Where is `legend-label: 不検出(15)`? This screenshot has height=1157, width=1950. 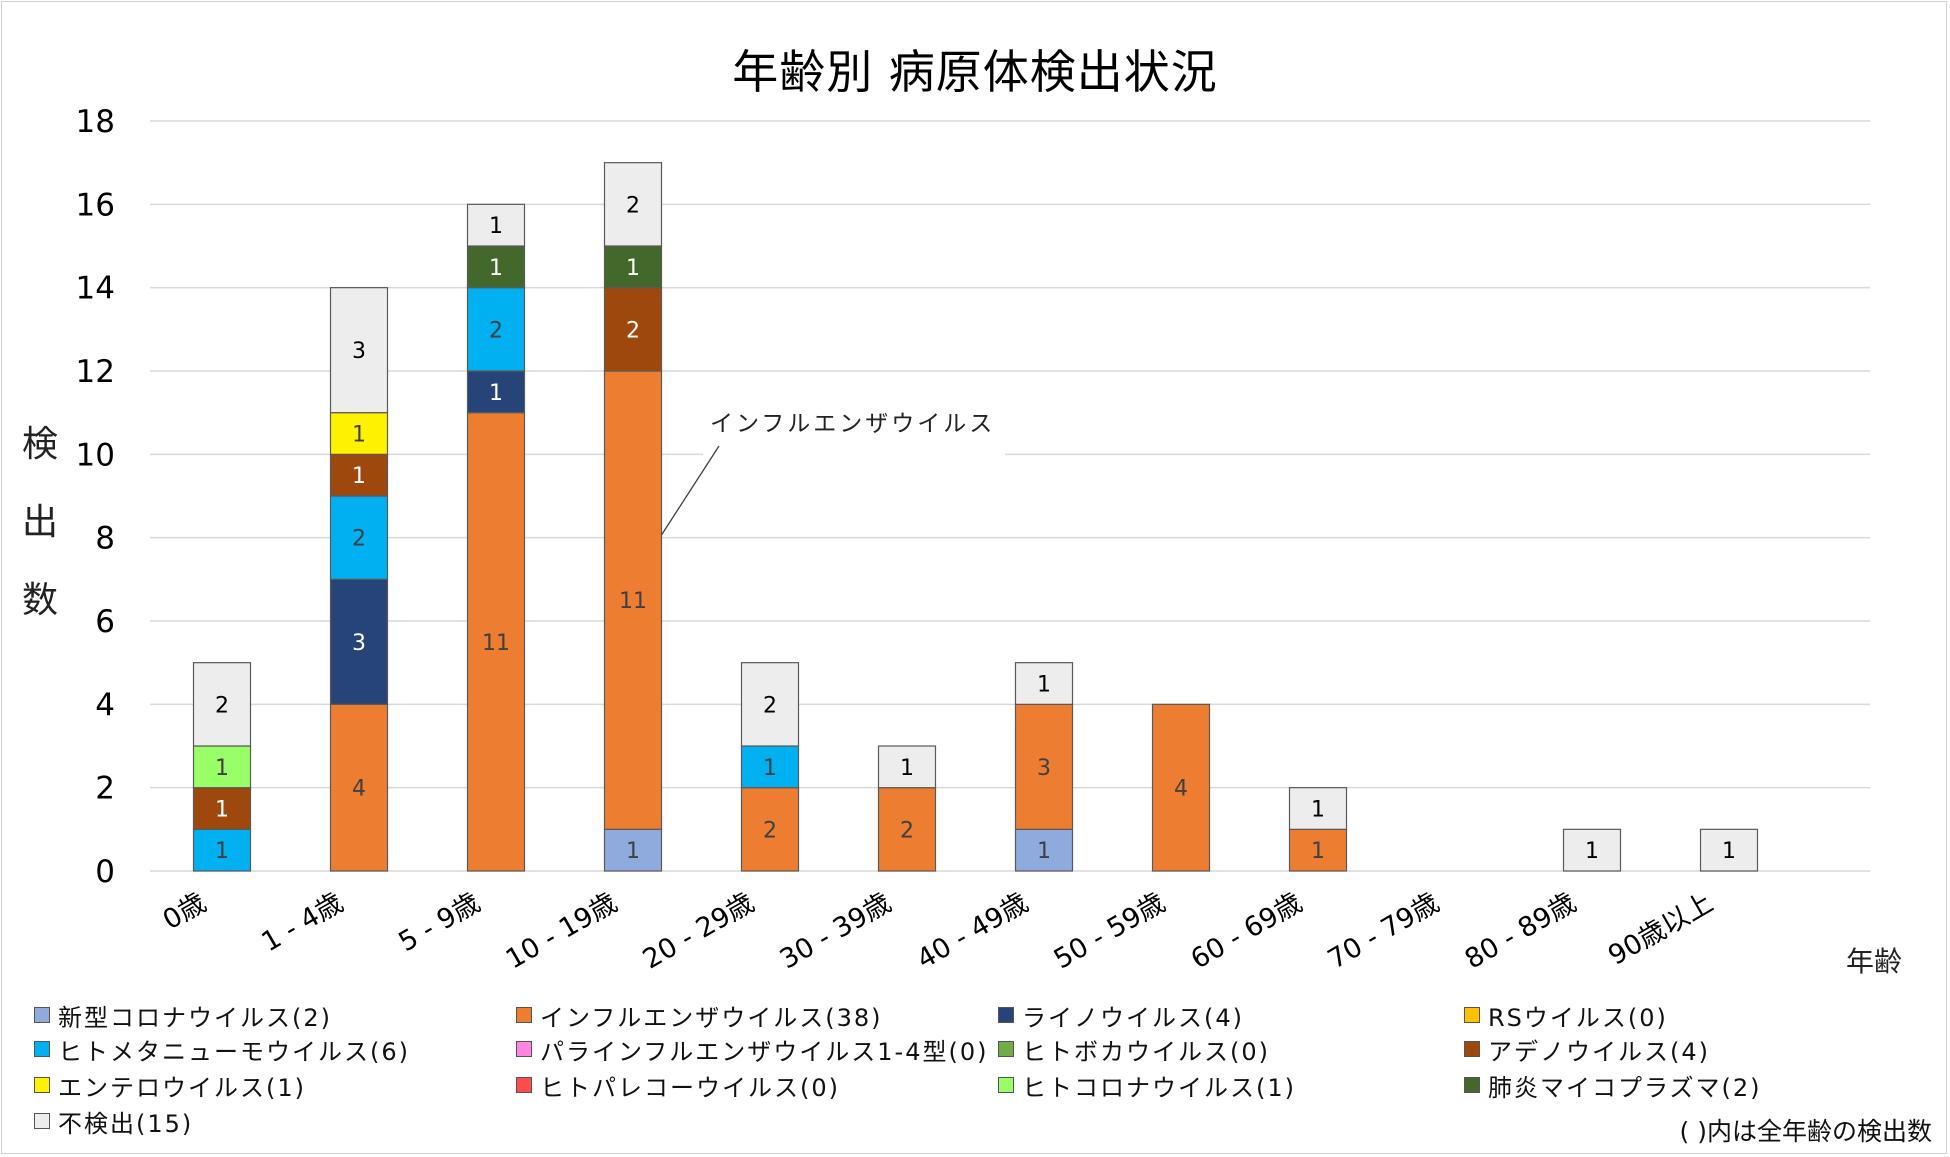
legend-label: 不検出(15) is located at coordinates (126, 1123).